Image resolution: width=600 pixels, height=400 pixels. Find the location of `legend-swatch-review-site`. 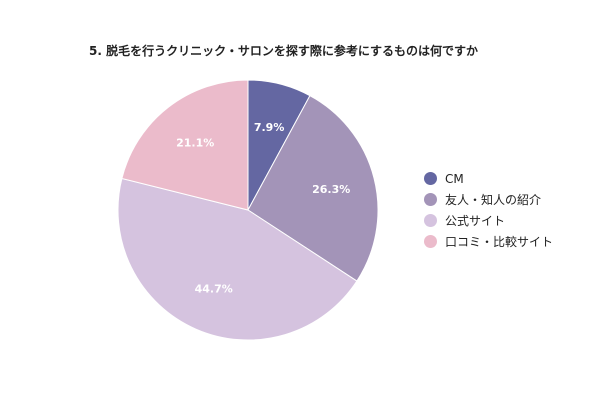

legend-swatch-review-site is located at coordinates (430, 241).